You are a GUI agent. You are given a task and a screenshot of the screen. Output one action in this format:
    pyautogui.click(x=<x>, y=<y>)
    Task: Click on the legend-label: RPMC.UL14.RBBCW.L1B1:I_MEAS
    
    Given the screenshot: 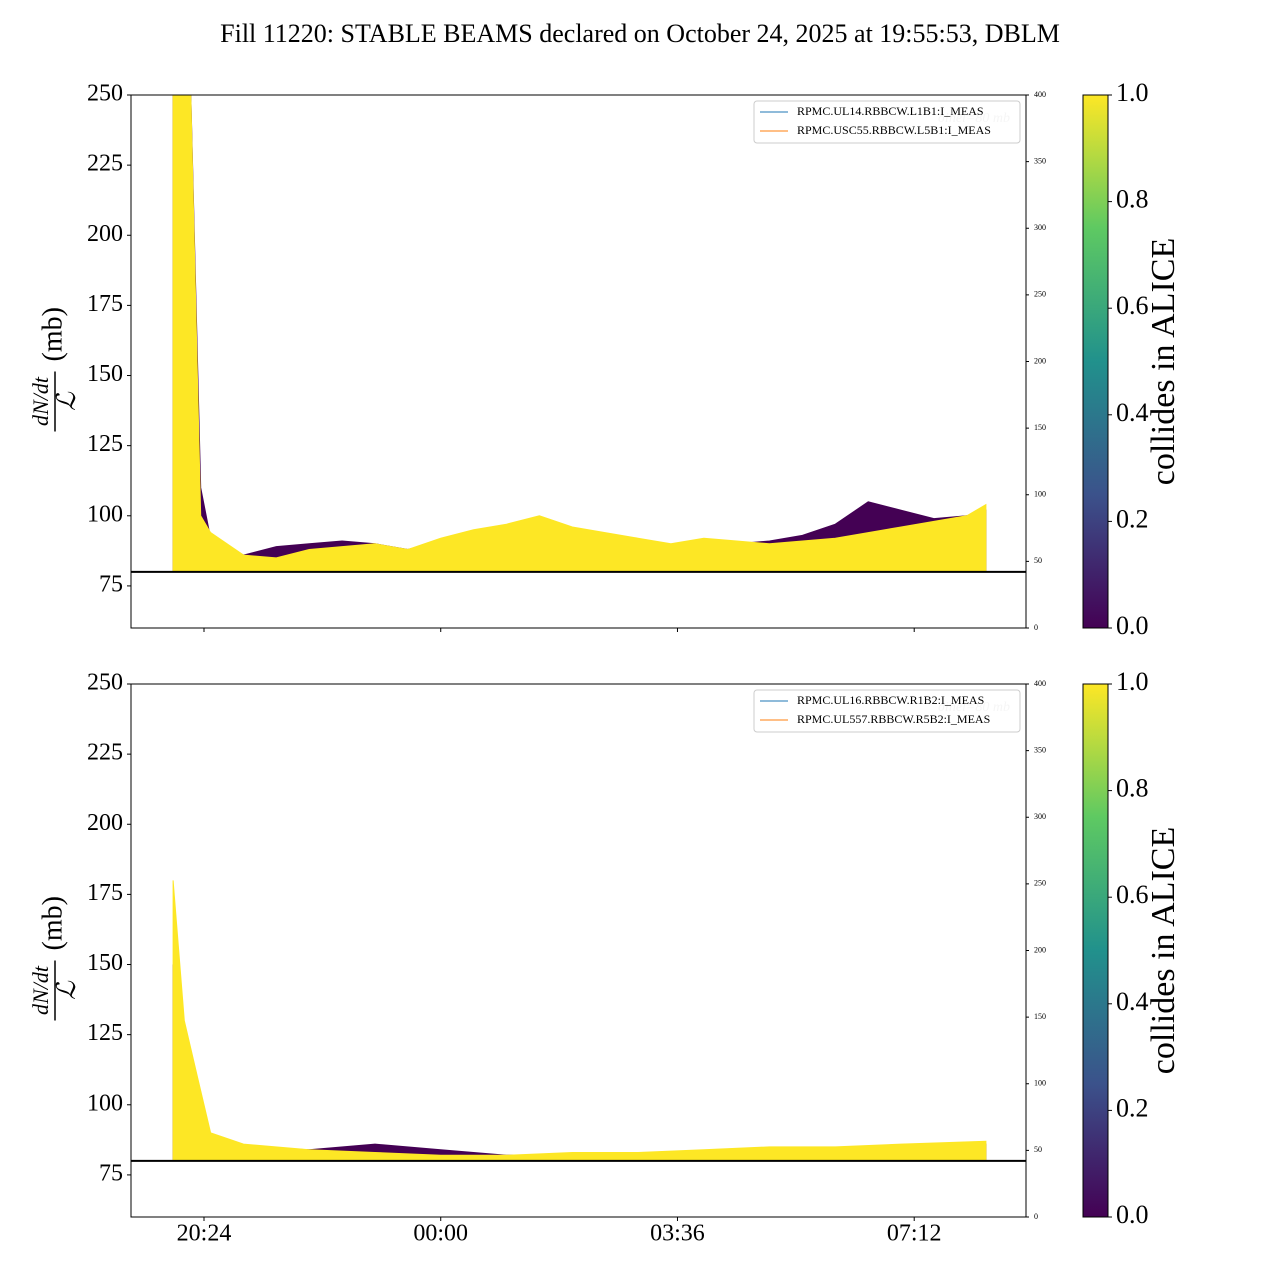 What is the action you would take?
    pyautogui.click(x=890, y=111)
    